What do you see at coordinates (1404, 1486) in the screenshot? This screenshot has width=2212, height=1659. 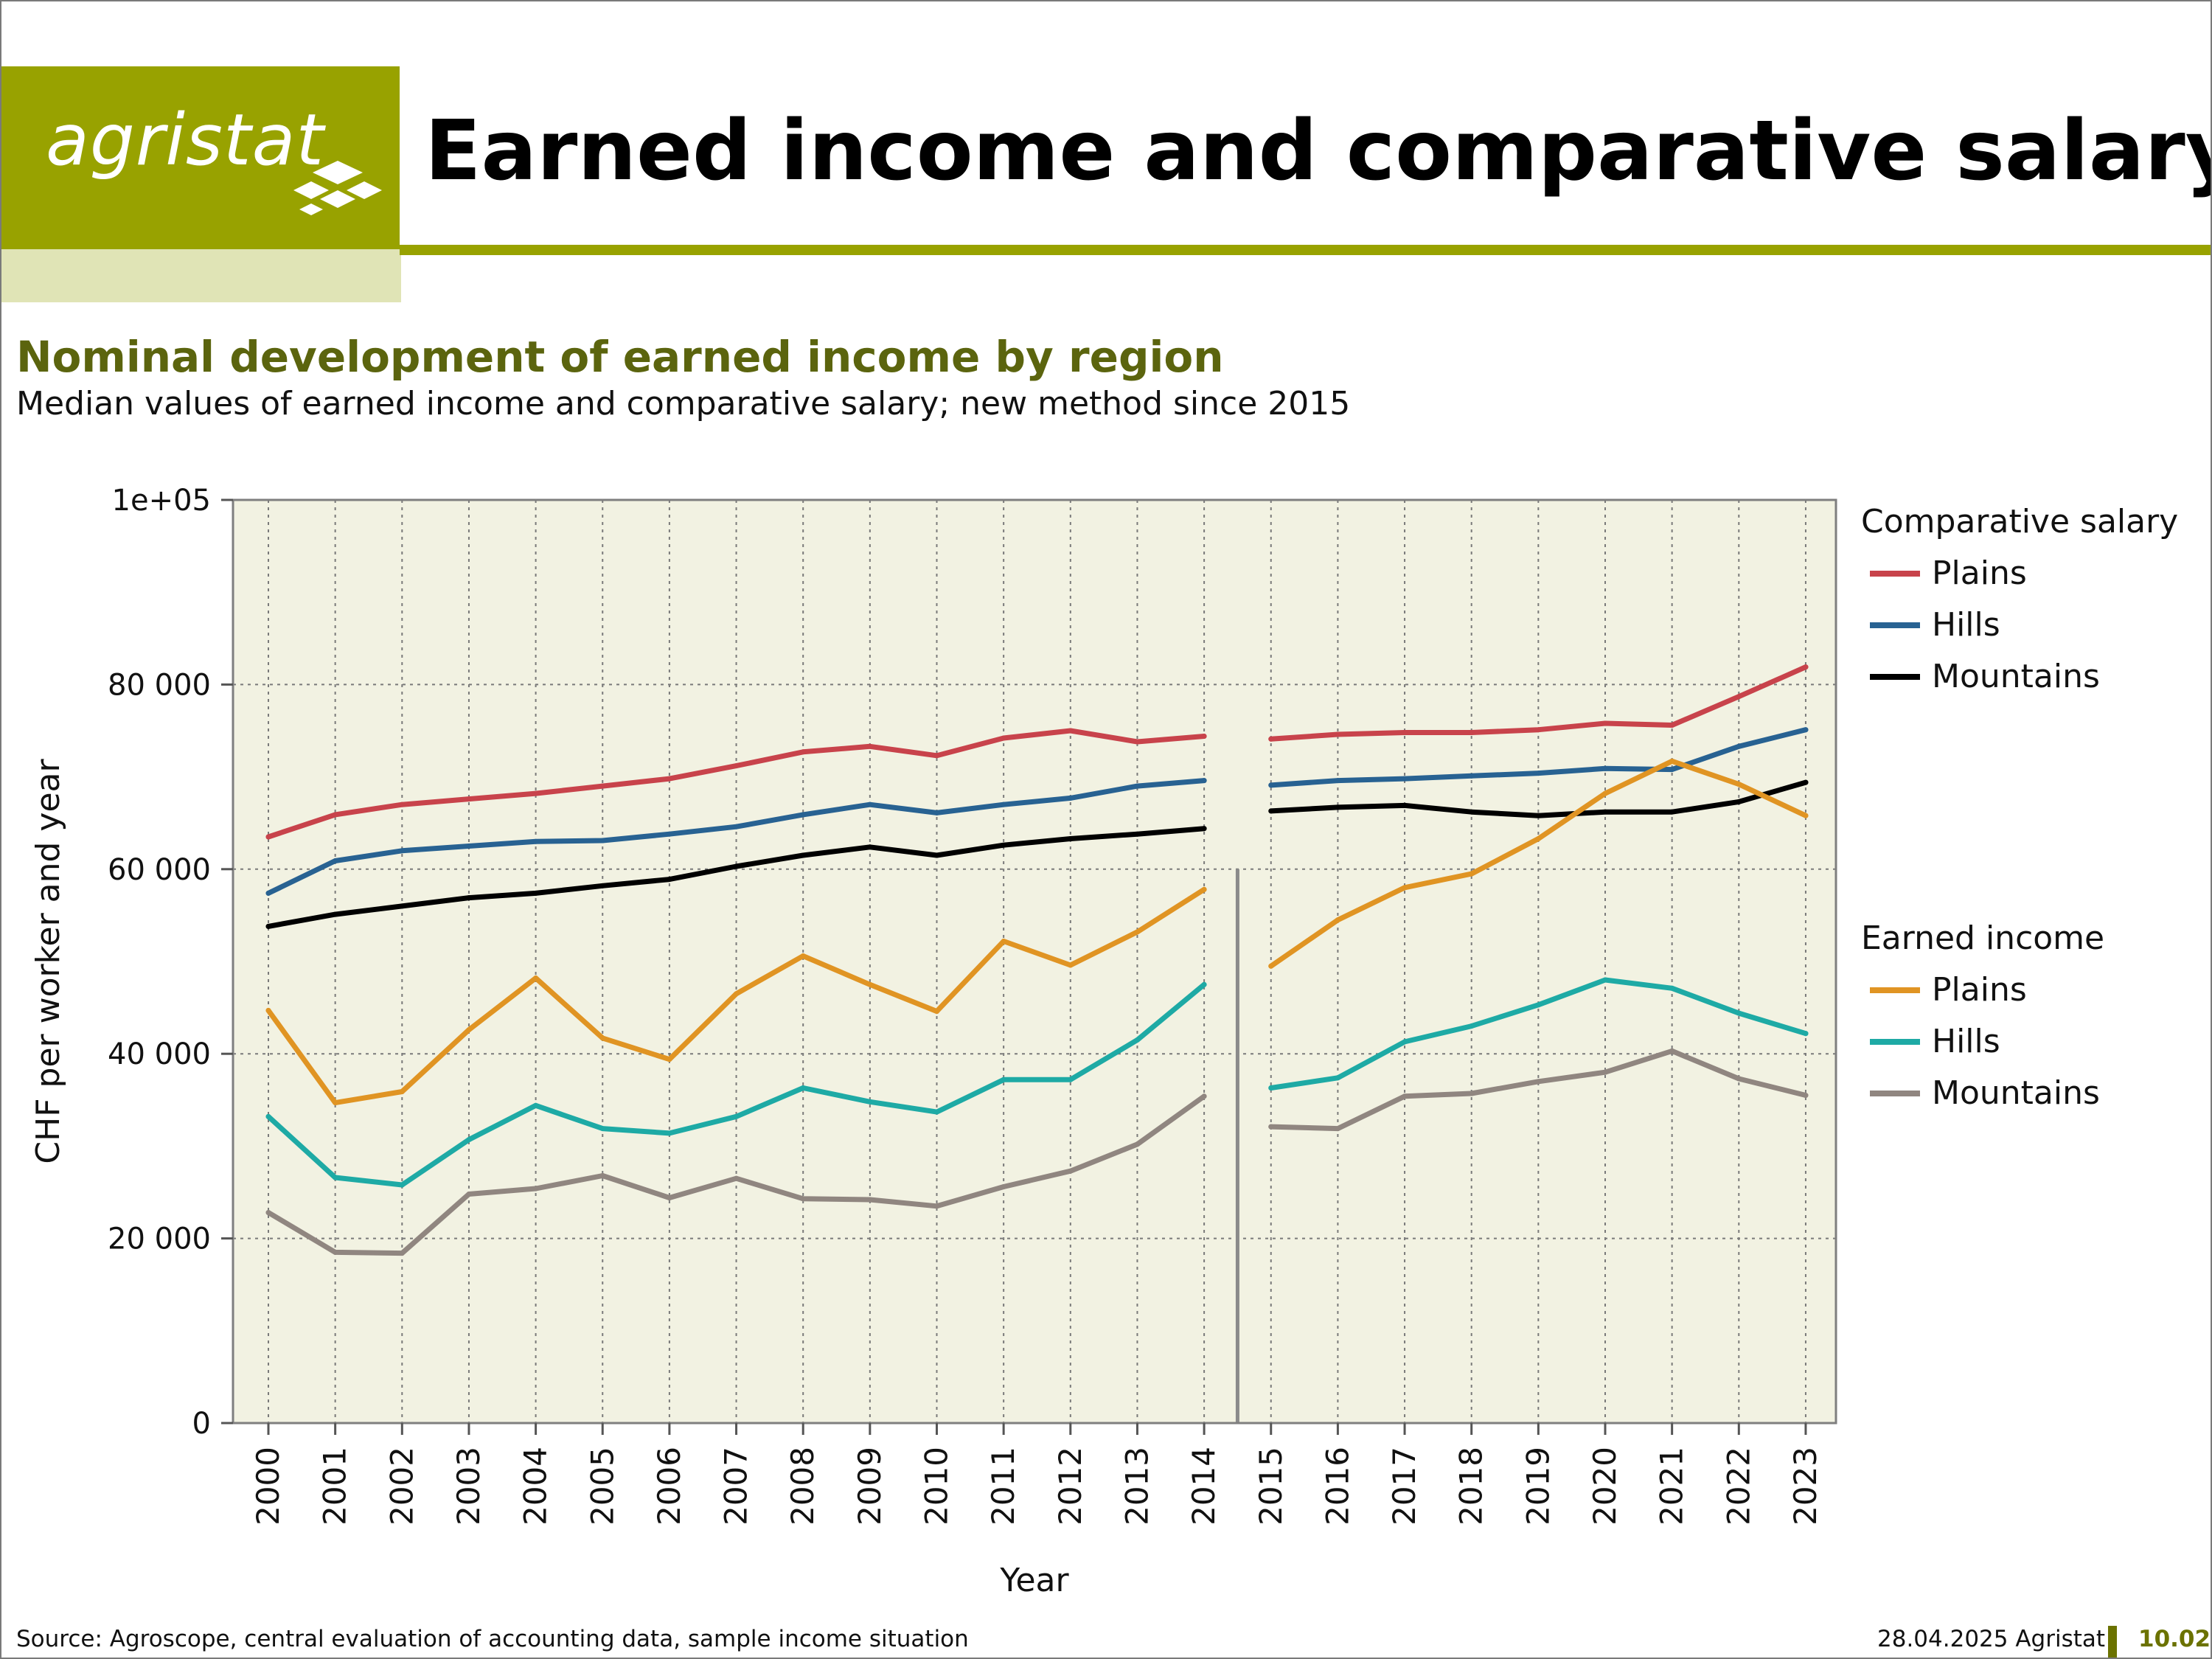 I see `x-tick-label: 2017` at bounding box center [1404, 1486].